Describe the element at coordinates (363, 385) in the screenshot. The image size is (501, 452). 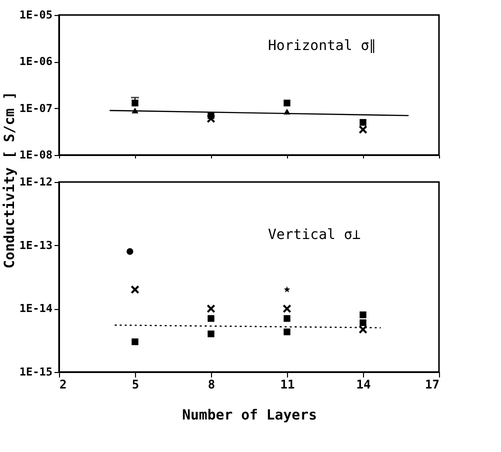
I see `x-tick-label: 14` at that location.